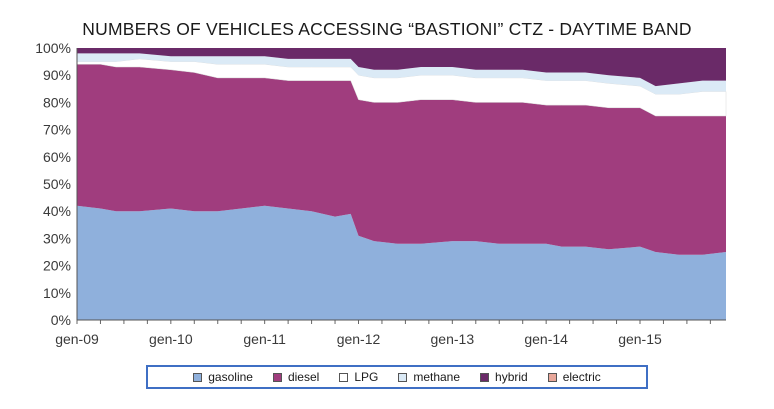 The height and width of the screenshot is (409, 774). Describe the element at coordinates (57, 184) in the screenshot. I see `y-tick-label: 50%` at that location.